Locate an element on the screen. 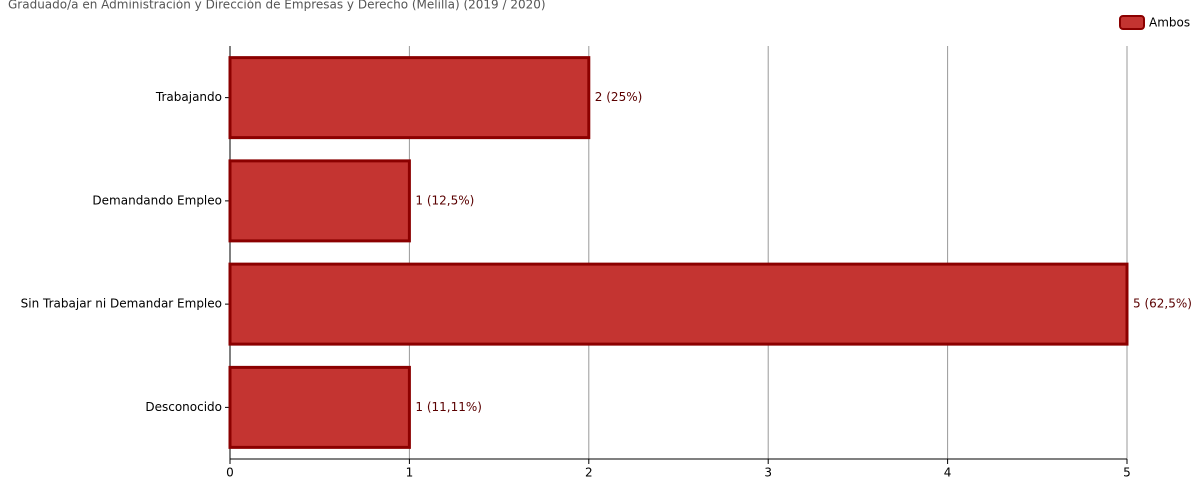  x-tick-label: 0 is located at coordinates (230, 472).